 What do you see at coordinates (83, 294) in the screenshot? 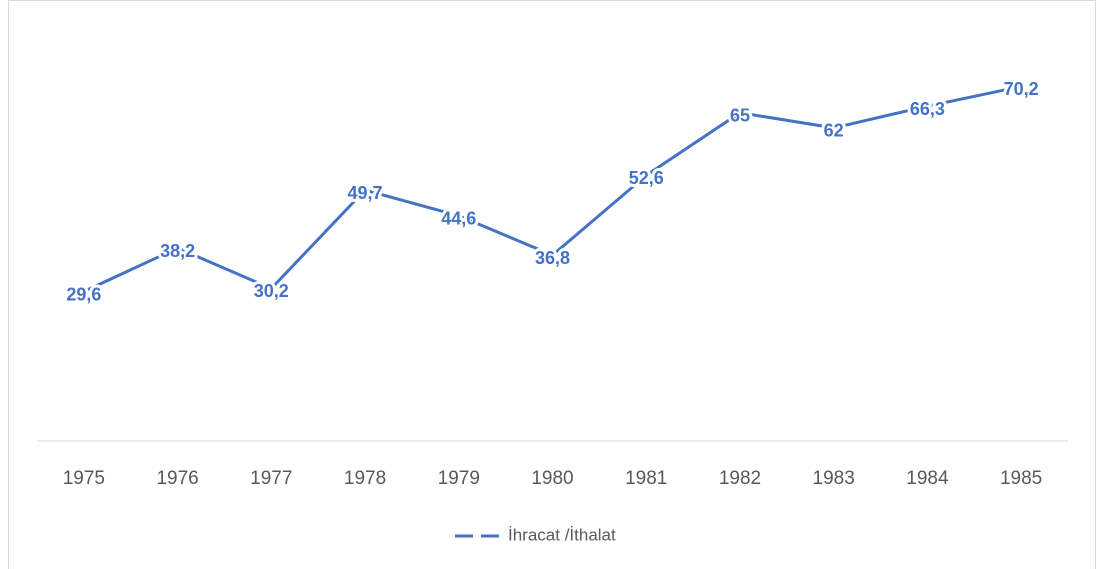
I see `data-label: 29,6` at bounding box center [83, 294].